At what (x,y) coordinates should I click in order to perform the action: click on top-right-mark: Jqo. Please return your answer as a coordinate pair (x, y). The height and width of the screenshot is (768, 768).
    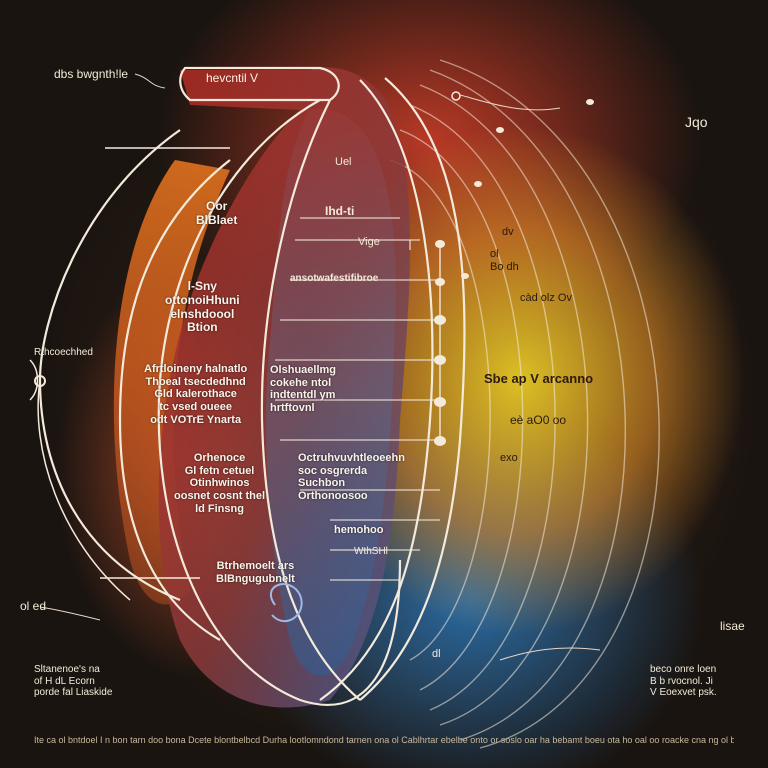
    Looking at the image, I should click on (696, 122).